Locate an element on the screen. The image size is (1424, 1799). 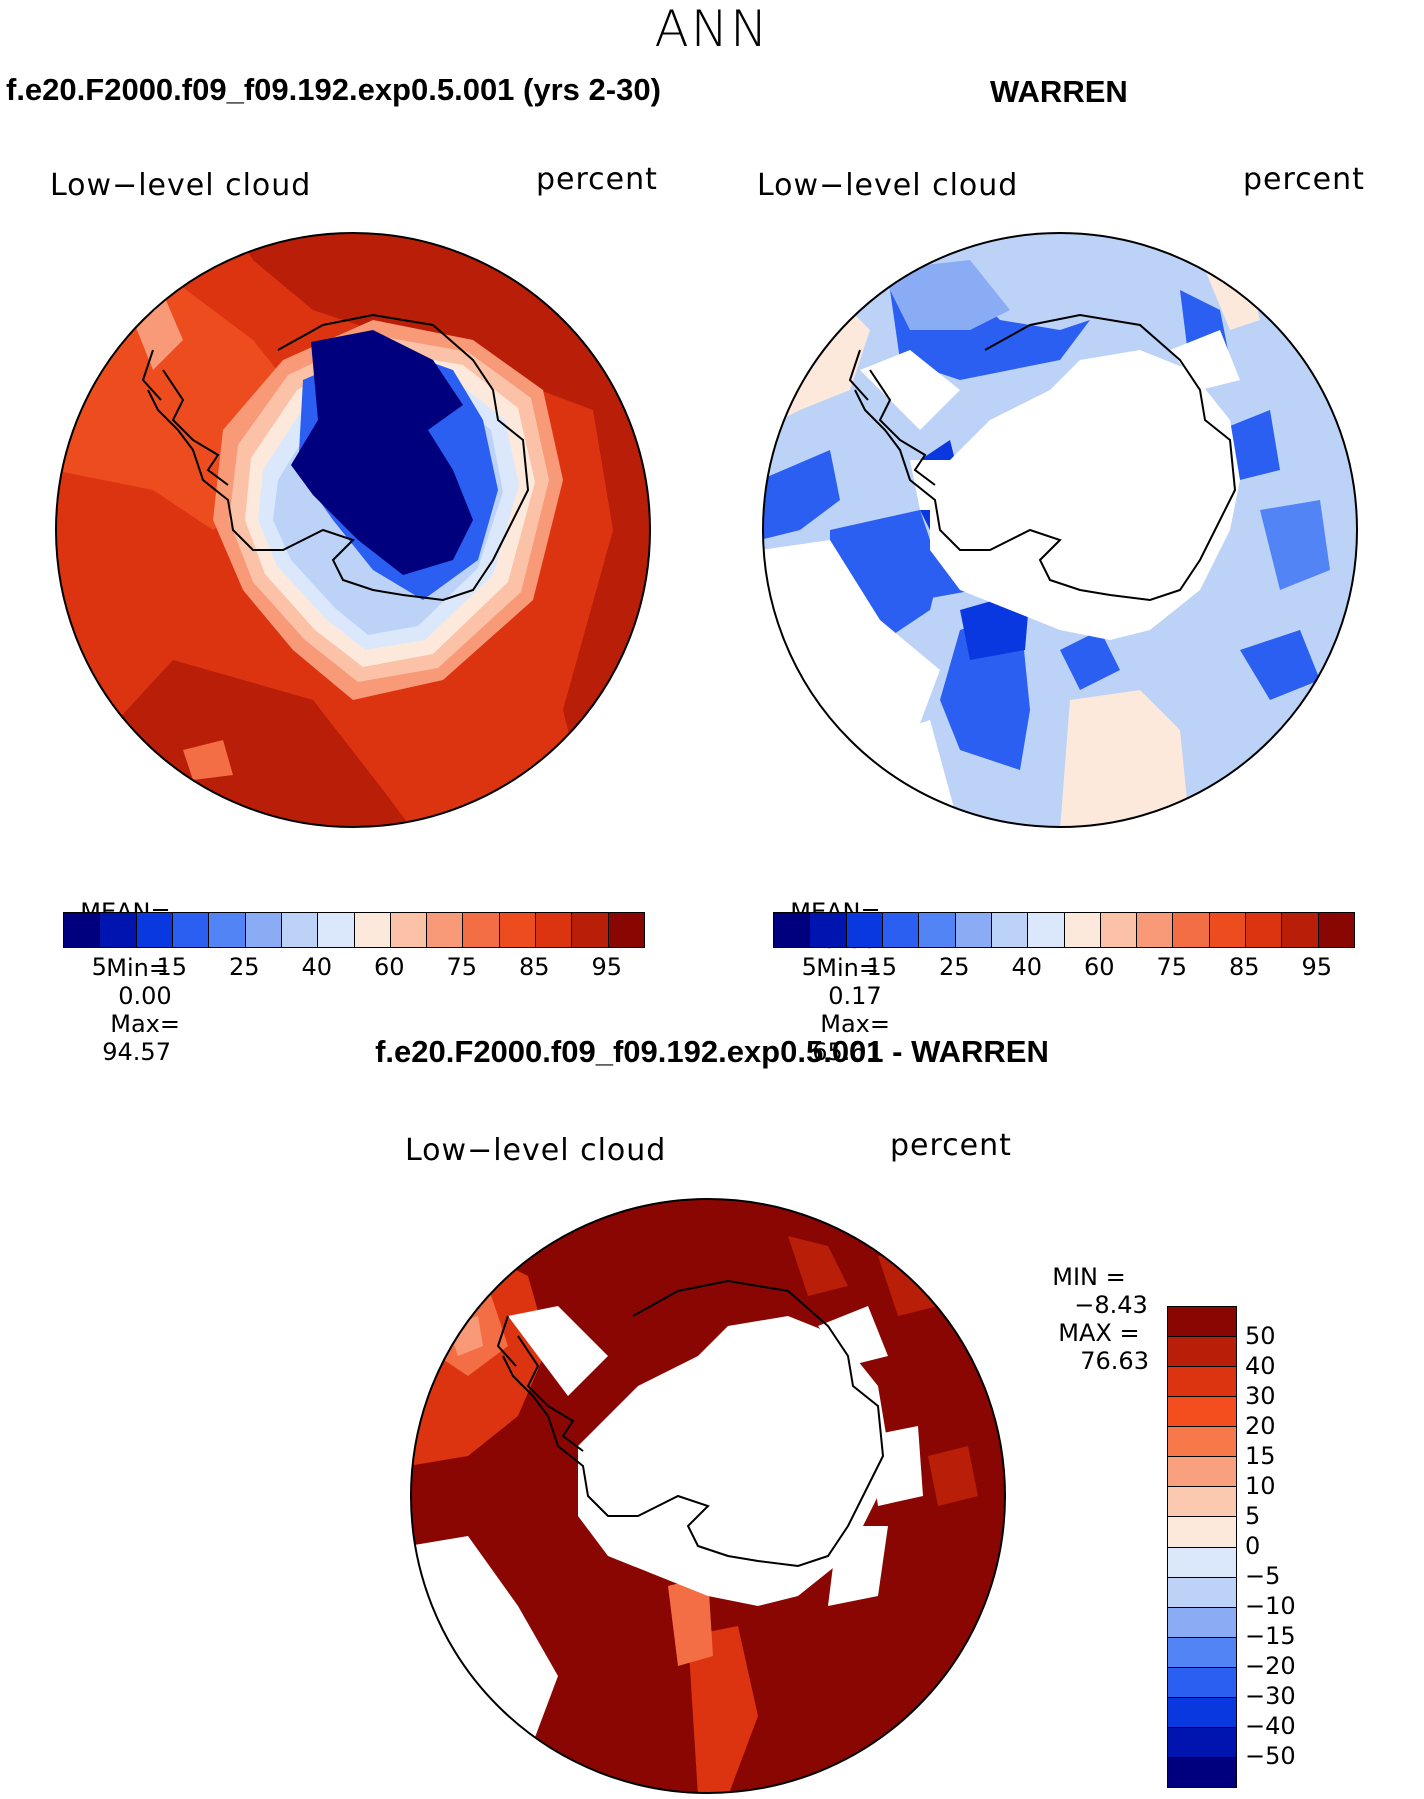
colorbar-tick-label: 60 is located at coordinates (1099, 967).